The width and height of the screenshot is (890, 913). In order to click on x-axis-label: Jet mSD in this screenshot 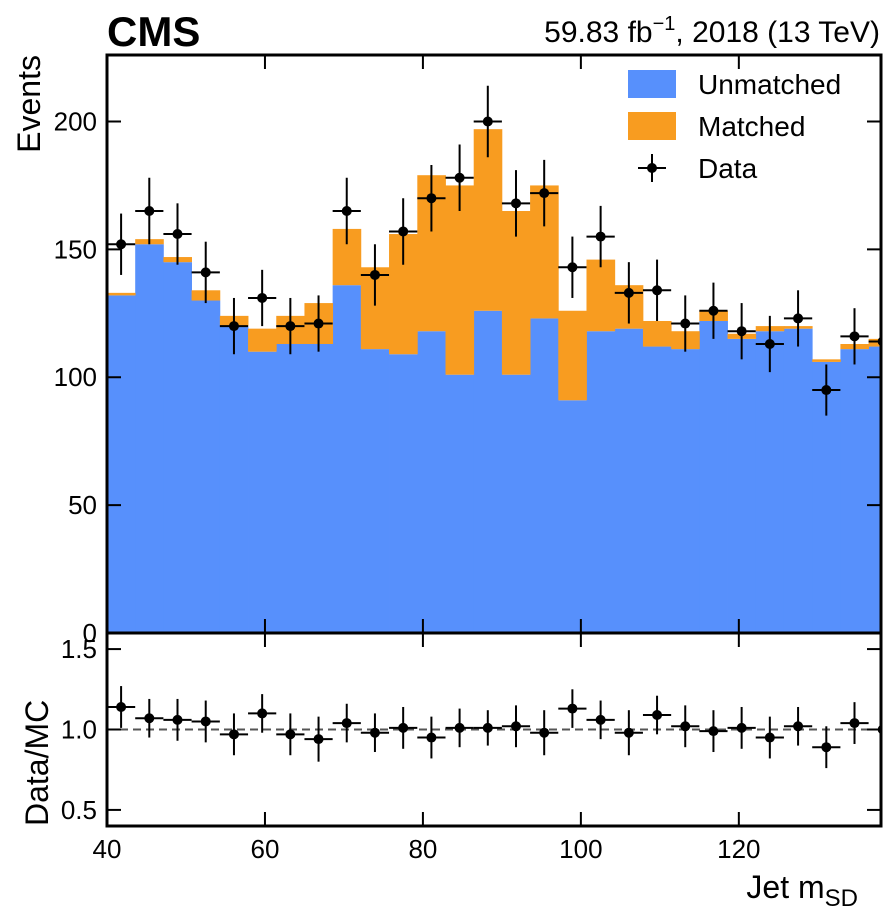, I will do `click(802, 890)`.